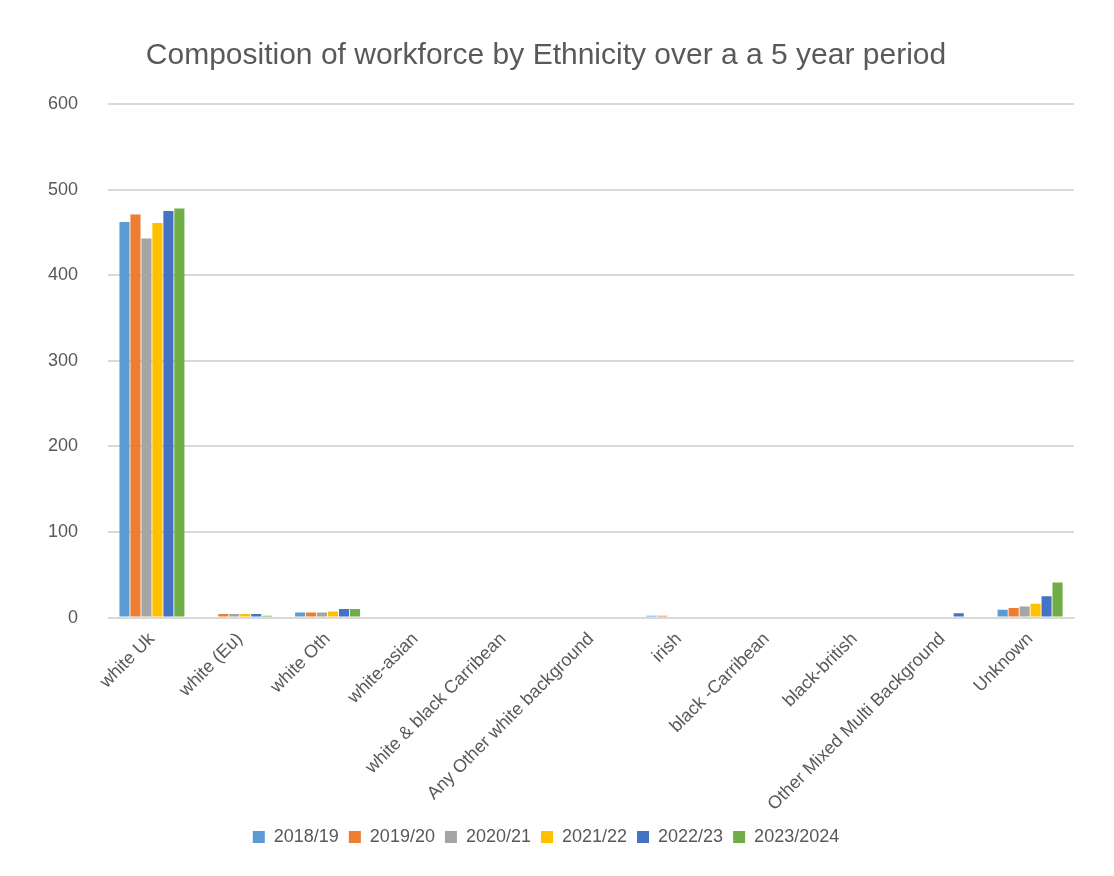 The image size is (1114, 876). What do you see at coordinates (73, 616) in the screenshot?
I see `y-tick-label: 0` at bounding box center [73, 616].